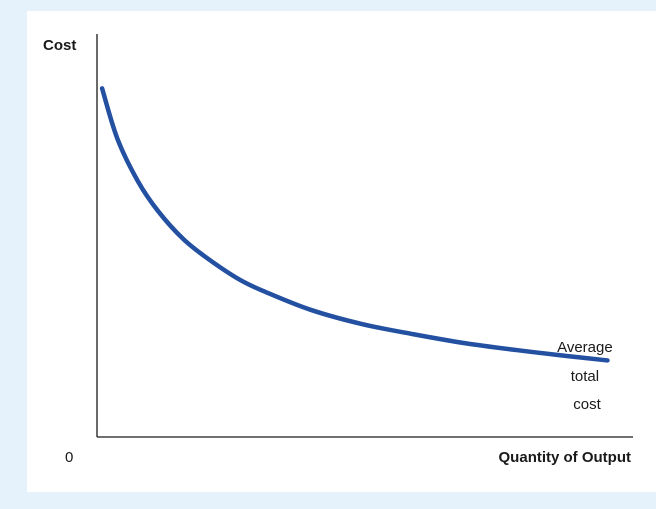 The height and width of the screenshot is (509, 656). I want to click on curve-label: Average total cost, so click(587, 376).